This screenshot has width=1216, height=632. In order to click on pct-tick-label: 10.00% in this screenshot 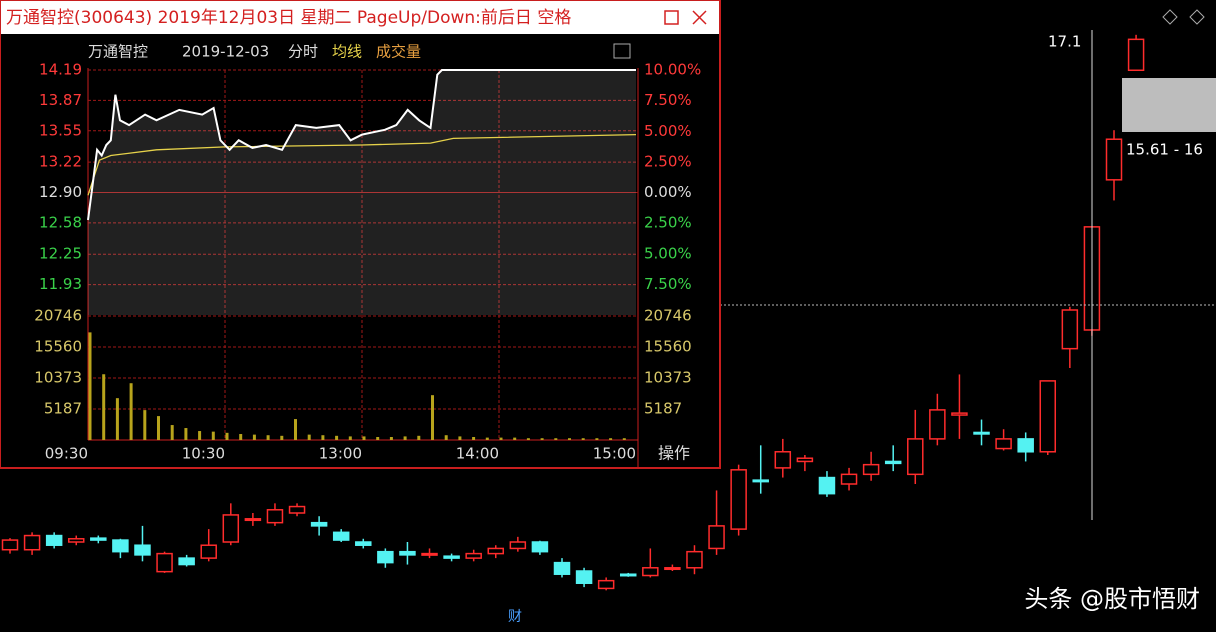, I will do `click(672, 70)`.